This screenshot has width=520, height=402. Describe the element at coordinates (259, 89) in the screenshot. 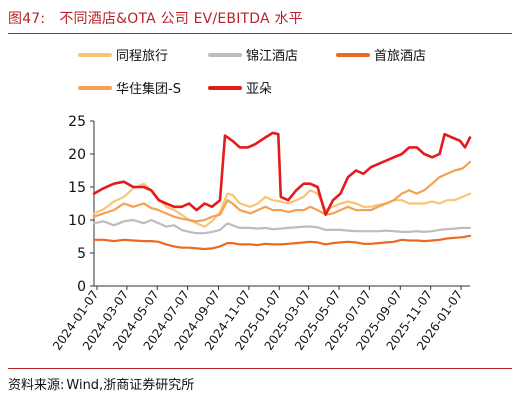

I see `legend-label-5: 亚朵` at that location.